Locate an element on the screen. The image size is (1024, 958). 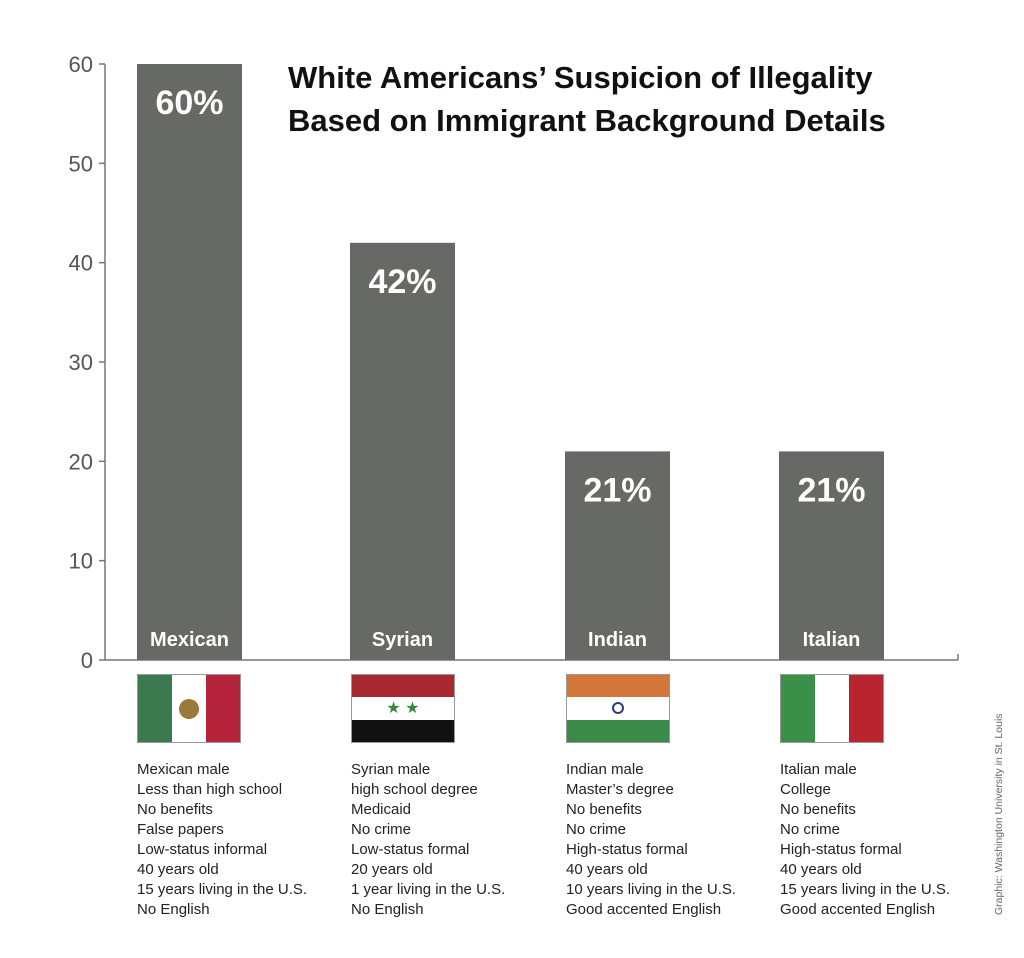
india-flag-icon is located at coordinates (618, 708).